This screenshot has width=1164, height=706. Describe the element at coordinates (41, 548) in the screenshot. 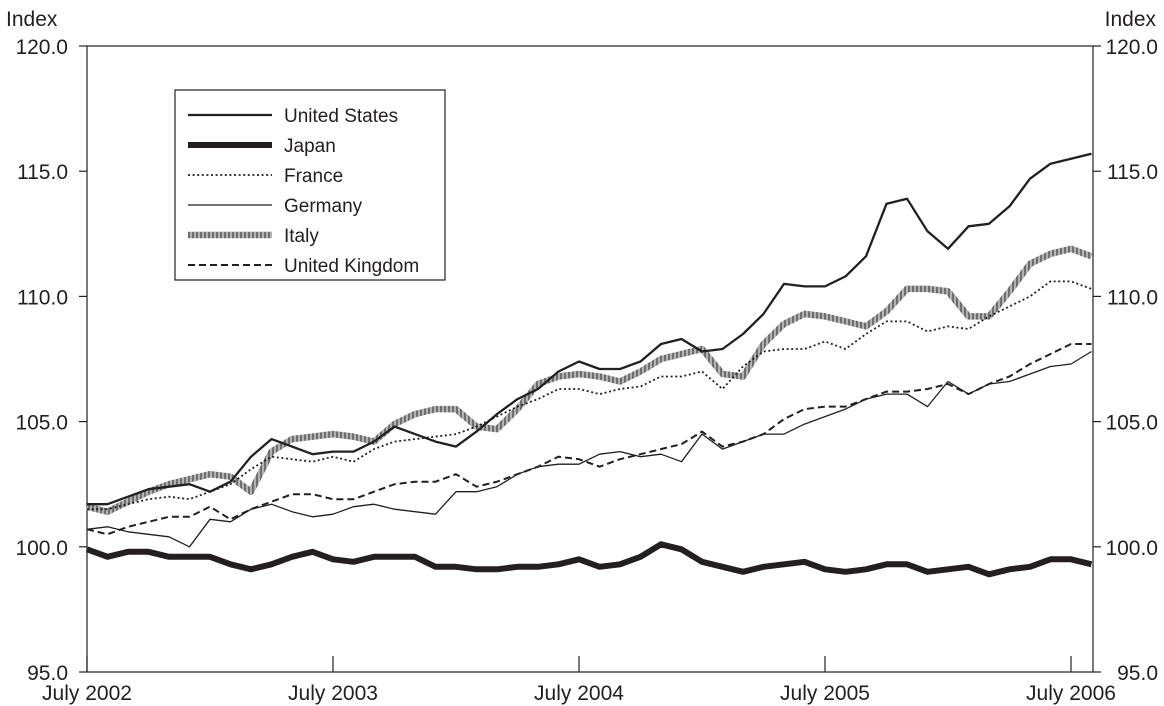

I see `y-tick-label-left: 100.0` at that location.